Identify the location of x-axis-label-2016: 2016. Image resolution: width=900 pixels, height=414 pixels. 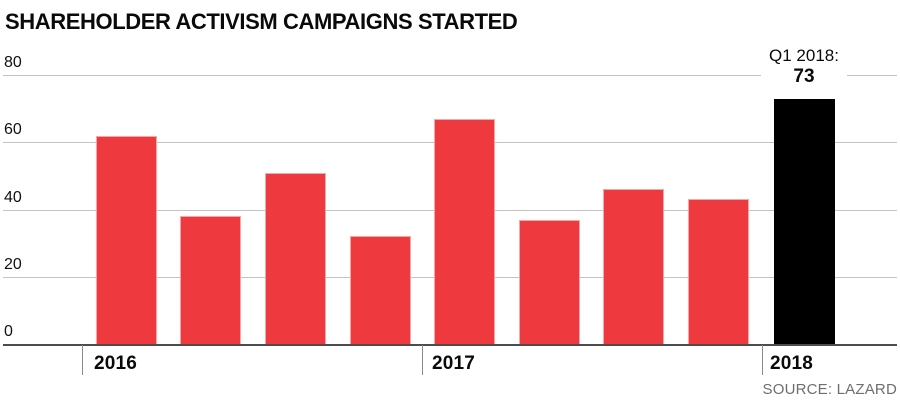
(116, 363).